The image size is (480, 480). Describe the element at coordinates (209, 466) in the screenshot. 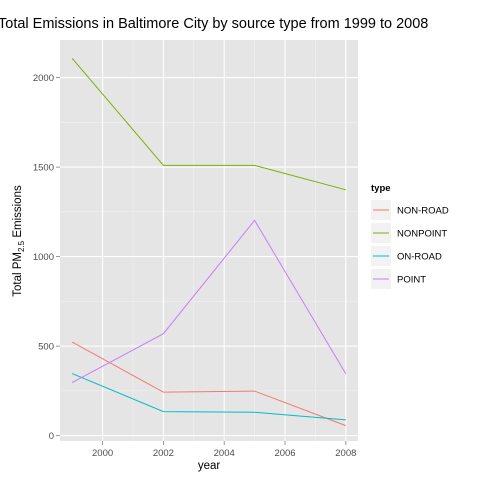

I see `x-axis-title: year` at that location.